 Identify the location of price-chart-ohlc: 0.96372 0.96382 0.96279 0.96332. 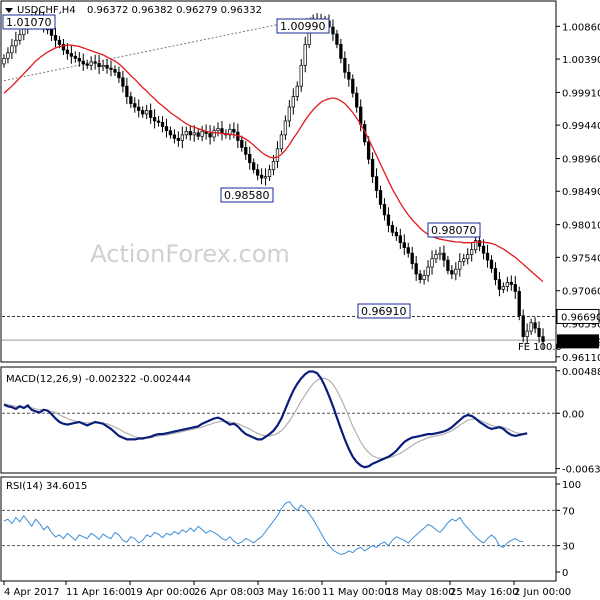
(174, 10).